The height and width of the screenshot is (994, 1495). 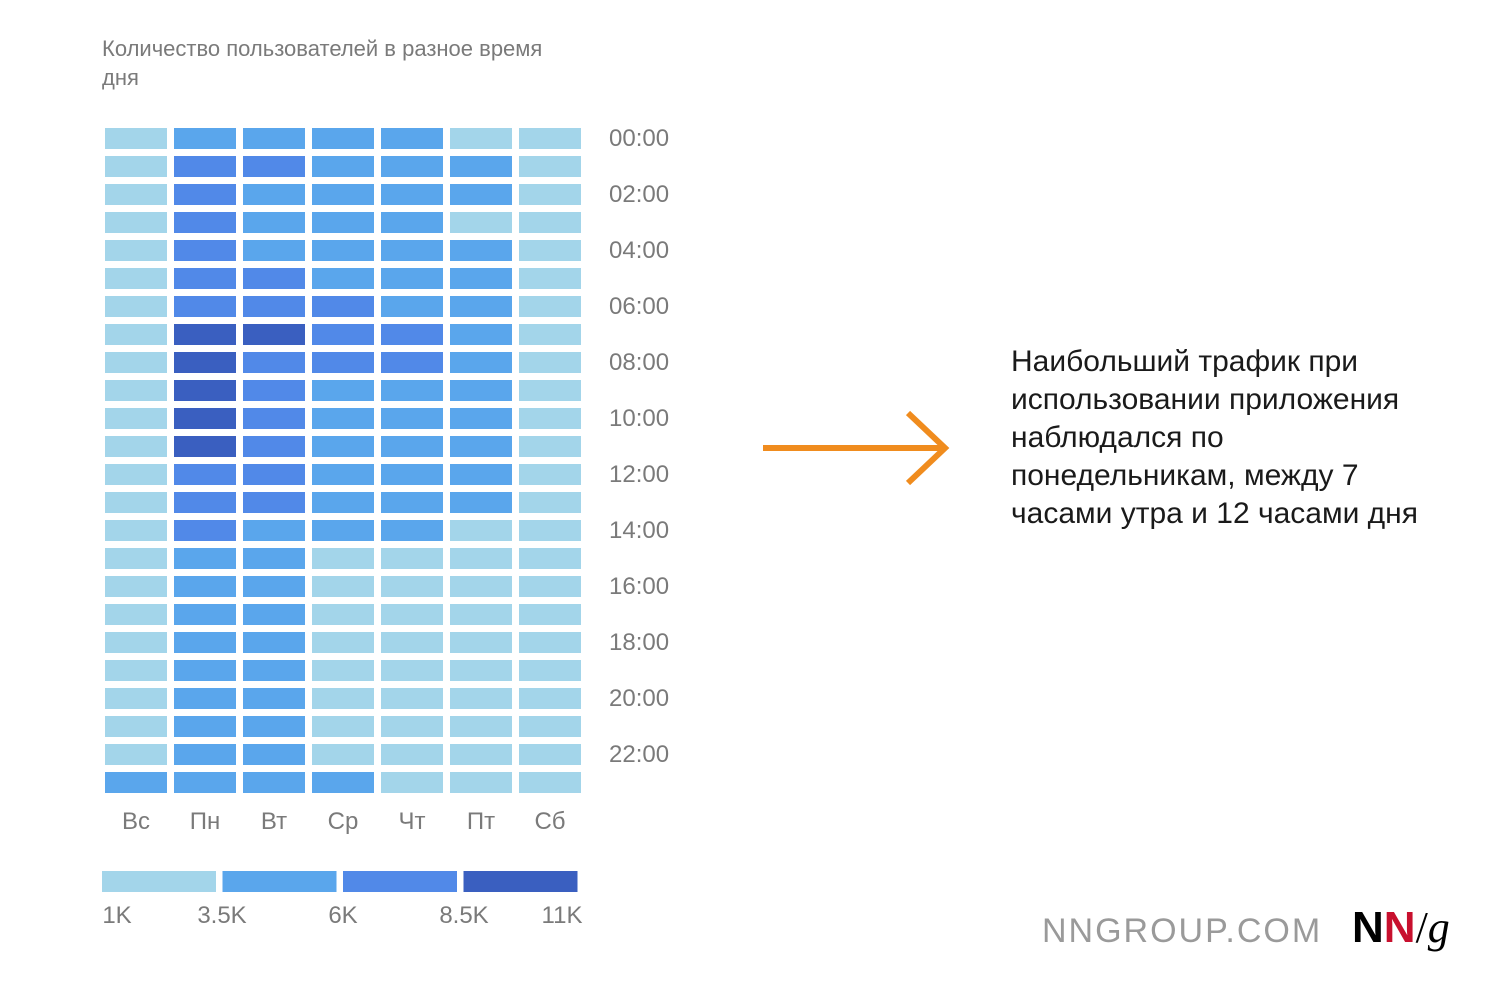 What do you see at coordinates (205, 821) in the screenshot?
I see `x-tick-label: Пн` at bounding box center [205, 821].